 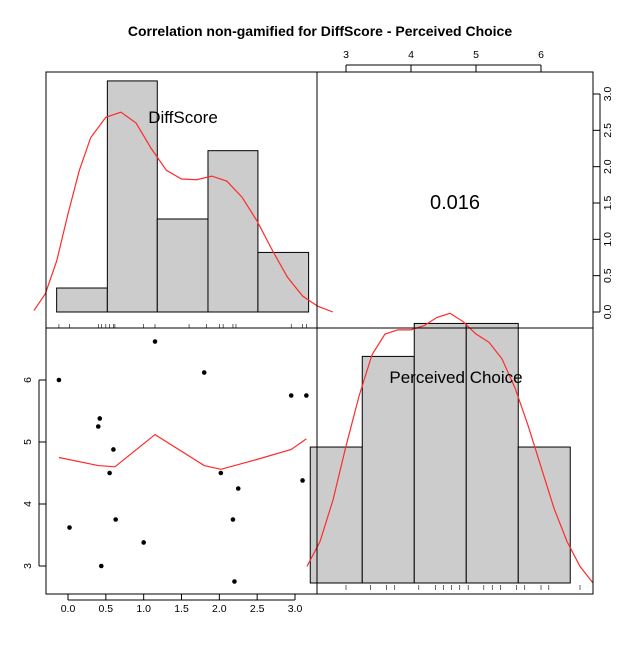 I want to click on diag-label-perceived-choice: Perceived Choice, so click(x=455, y=377).